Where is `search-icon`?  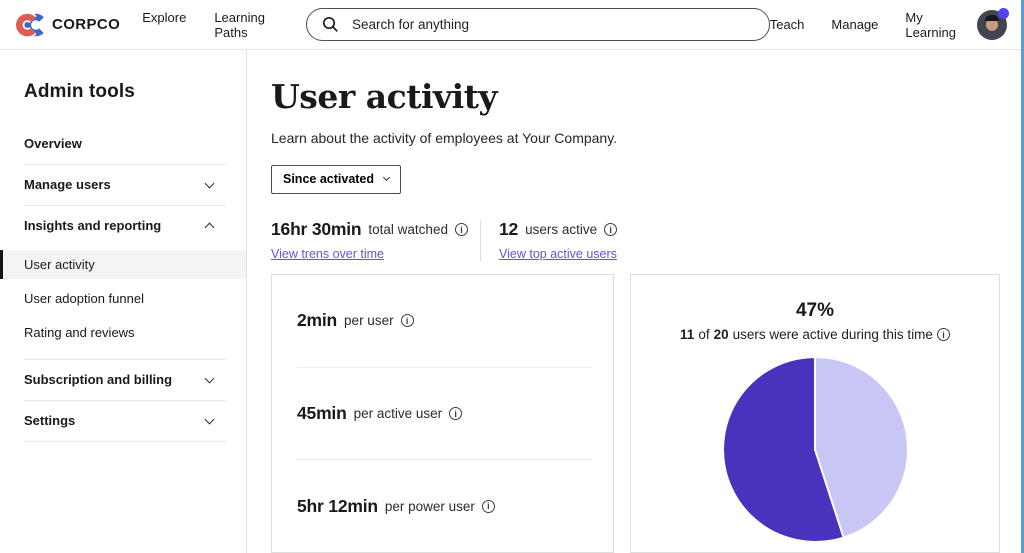
search-icon is located at coordinates (330, 24).